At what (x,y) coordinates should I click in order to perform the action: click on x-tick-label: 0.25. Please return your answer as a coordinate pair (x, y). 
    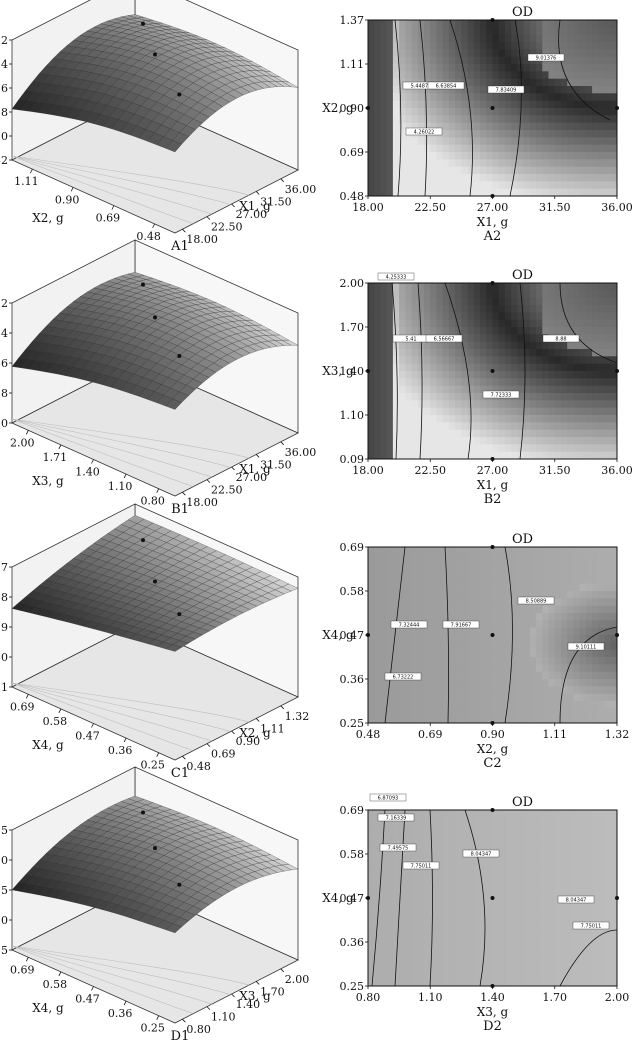
    Looking at the image, I should click on (152, 765).